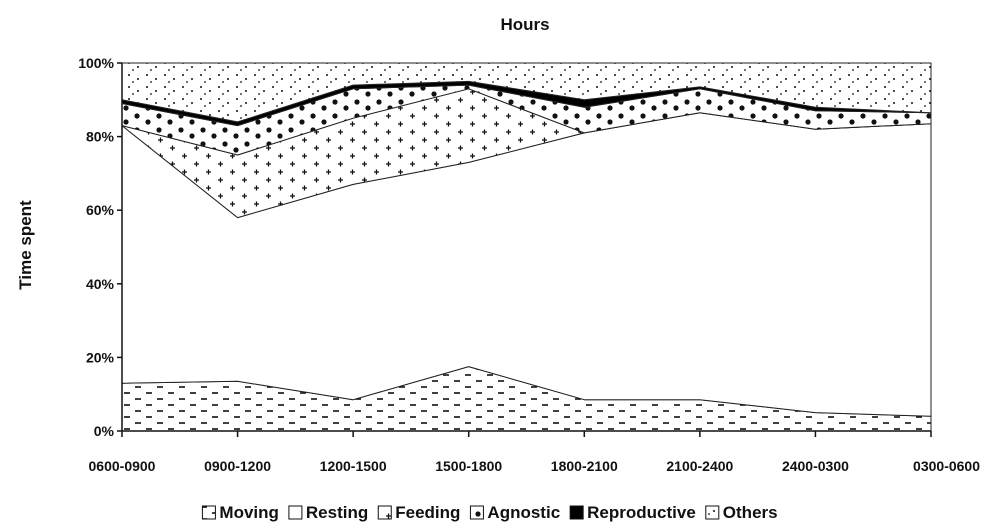 The height and width of the screenshot is (529, 981). I want to click on y-tick-label: 100%, so click(96, 63).